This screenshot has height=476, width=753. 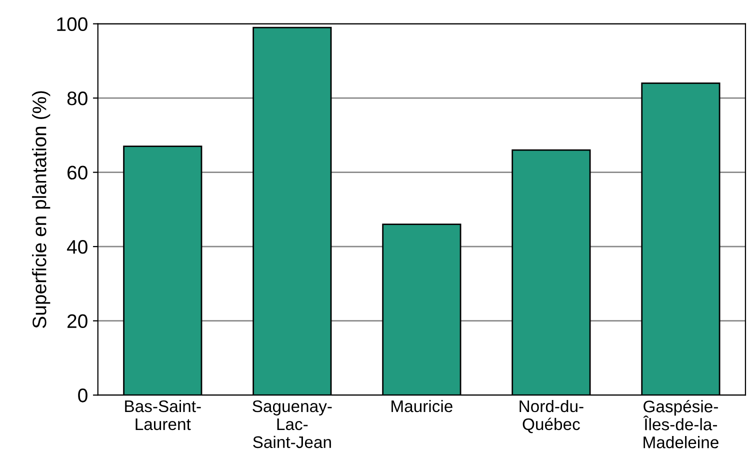 I want to click on y-tick-label: 40, so click(x=77, y=247).